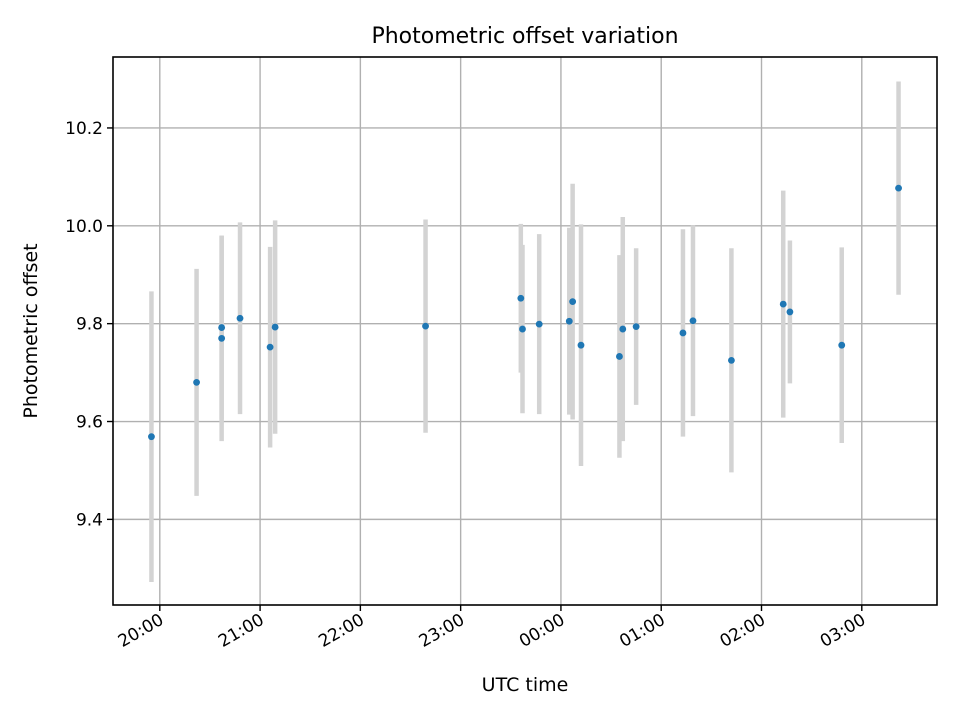  What do you see at coordinates (31, 330) in the screenshot?
I see `y-axis-label: Photometric offset` at bounding box center [31, 330].